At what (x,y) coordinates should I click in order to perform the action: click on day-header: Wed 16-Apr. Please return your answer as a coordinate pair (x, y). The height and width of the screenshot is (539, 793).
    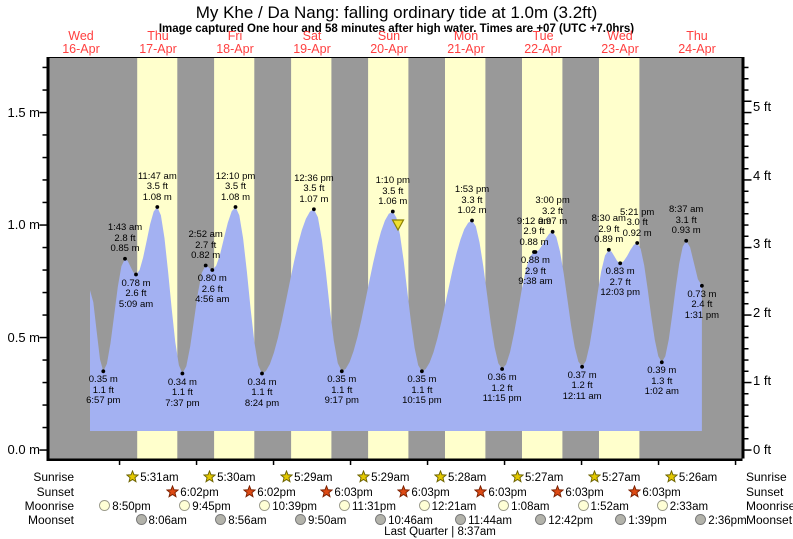
    Looking at the image, I should click on (81, 42).